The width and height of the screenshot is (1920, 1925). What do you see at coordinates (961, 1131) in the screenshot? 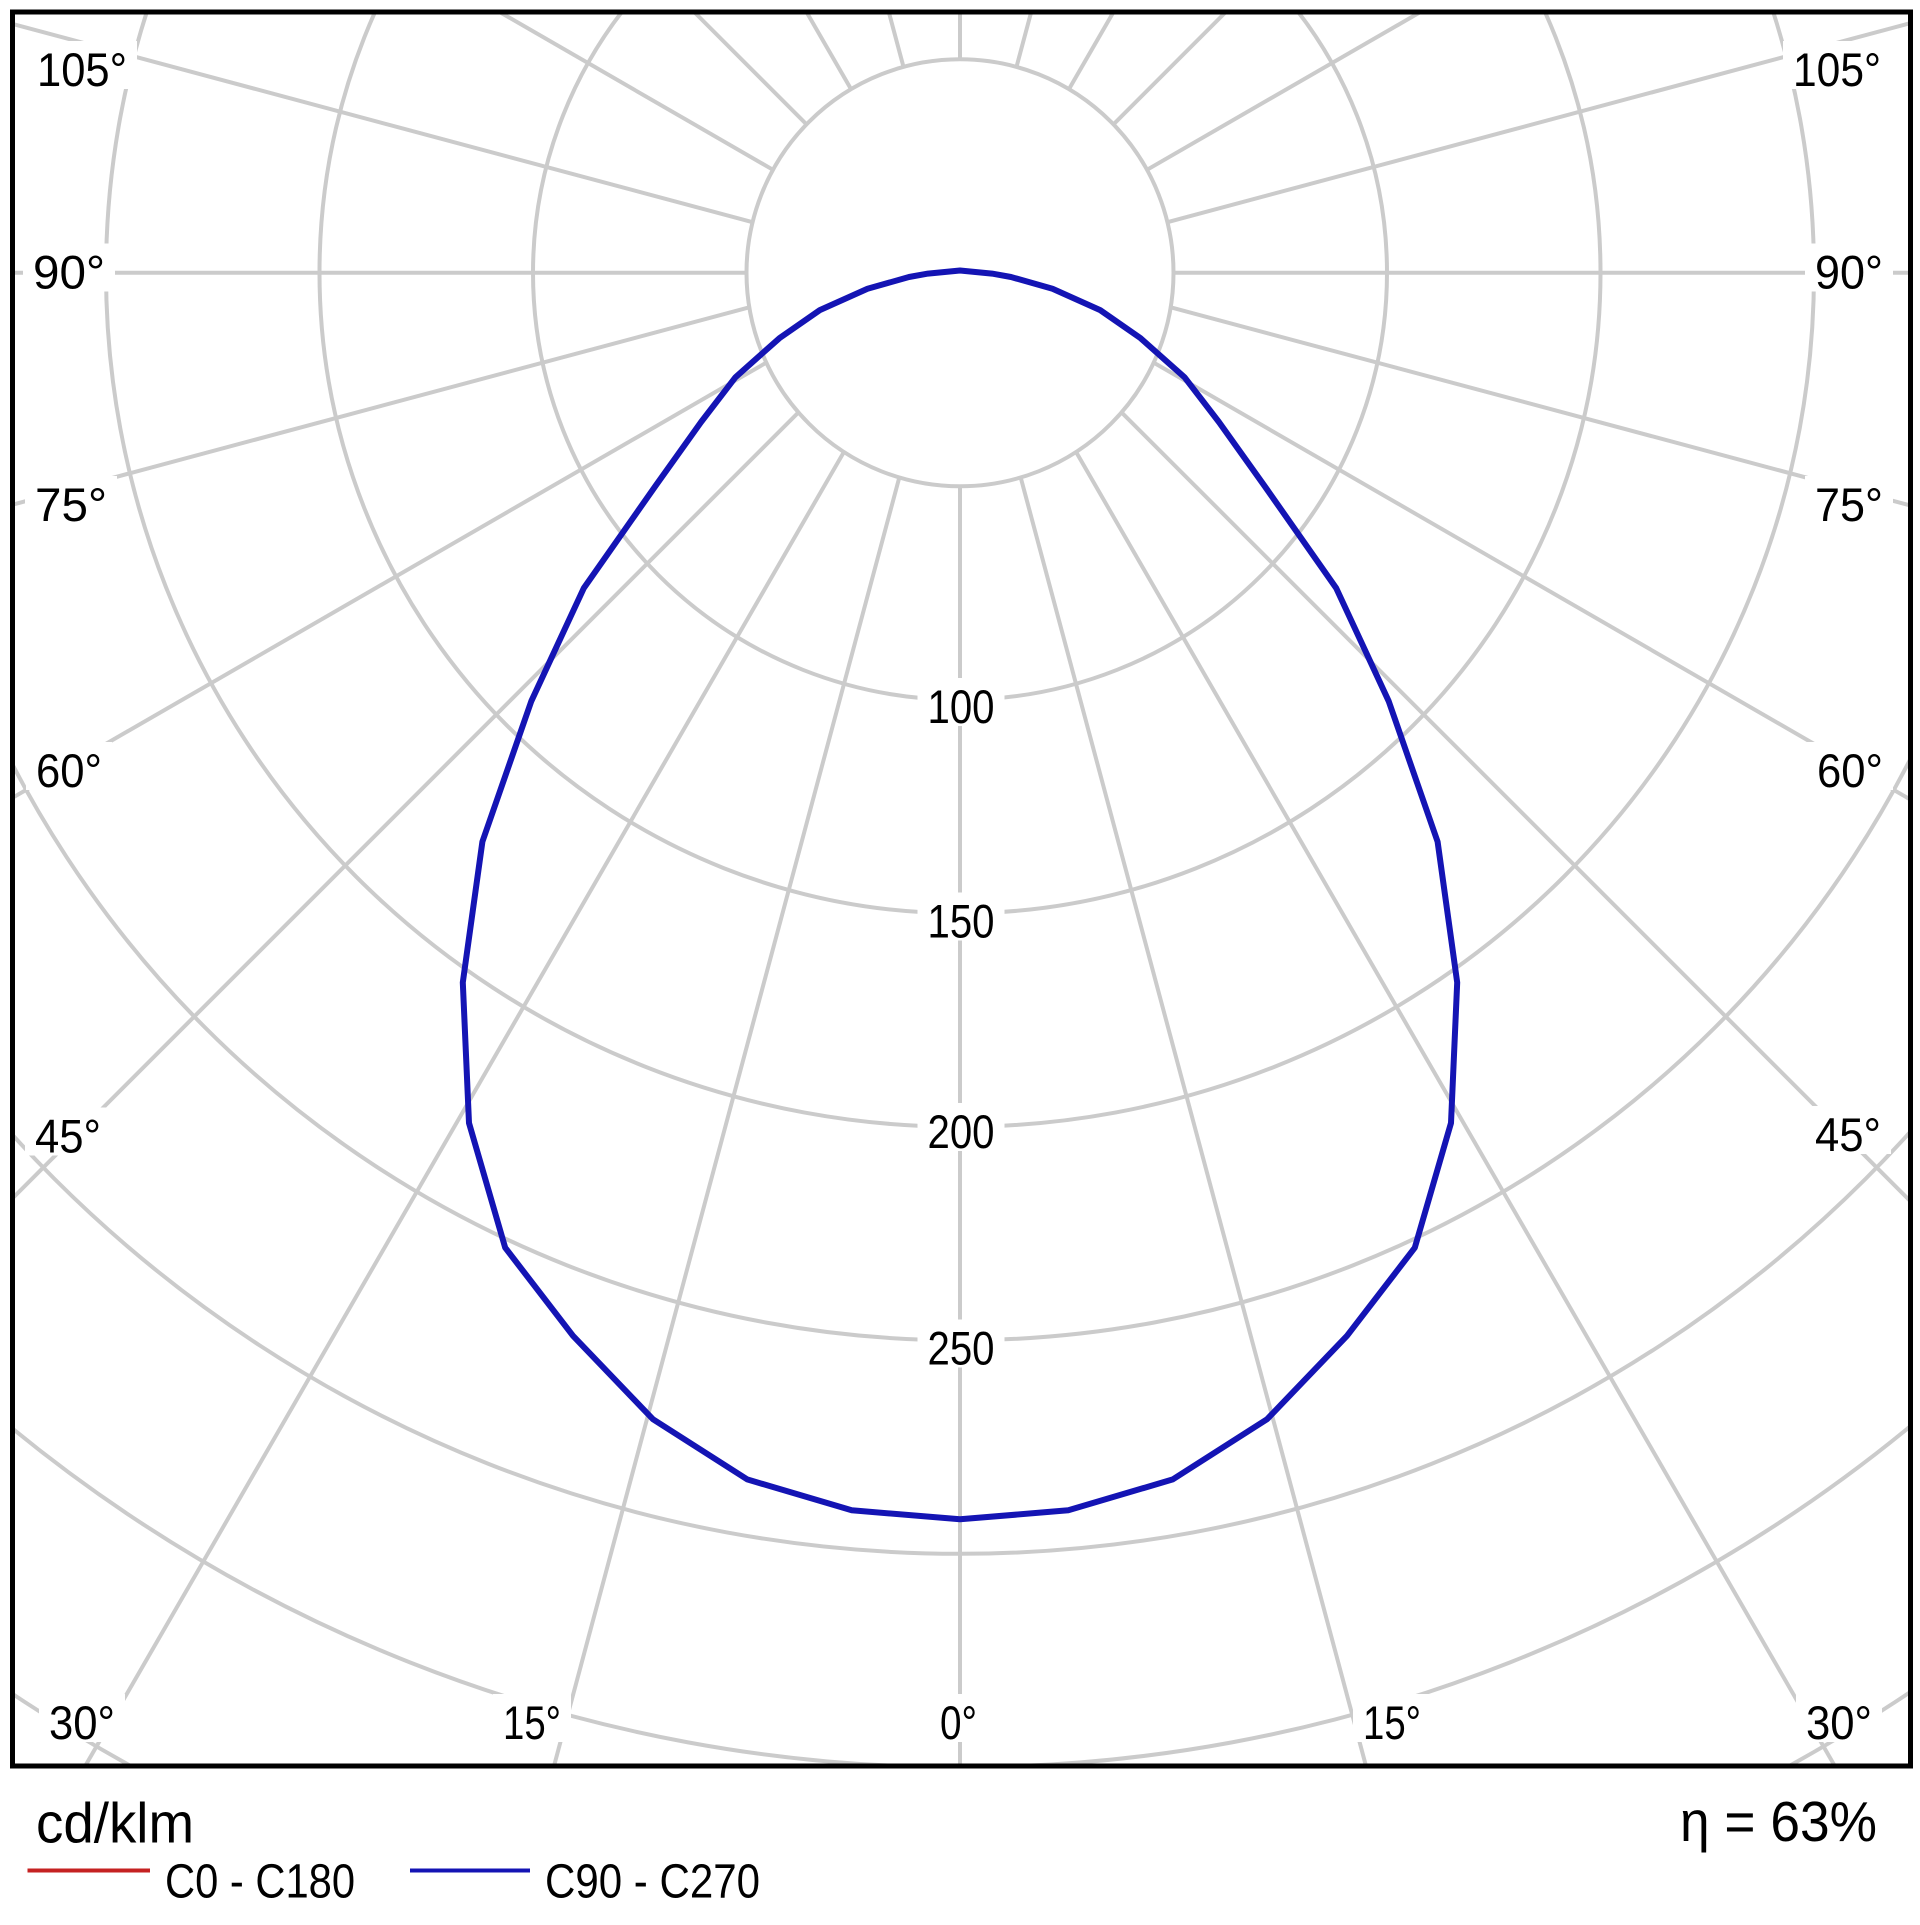
I see `svg-text: 200` at bounding box center [961, 1131].